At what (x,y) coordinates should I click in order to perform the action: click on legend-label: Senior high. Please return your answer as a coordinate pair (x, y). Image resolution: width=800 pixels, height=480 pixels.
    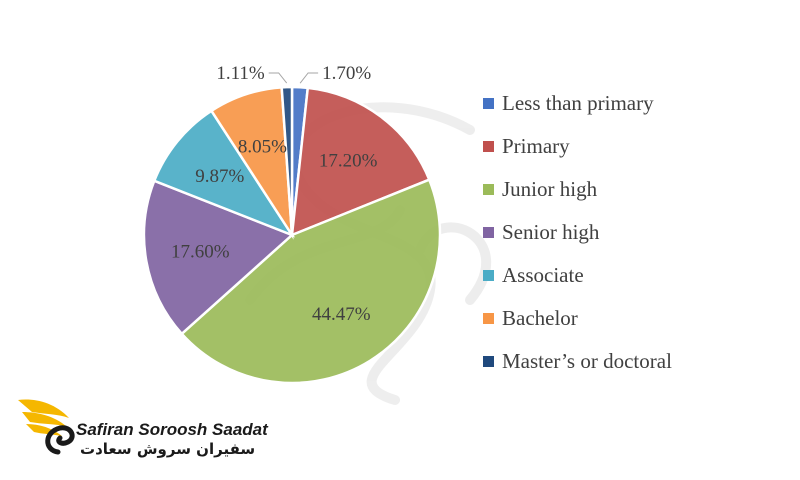
    Looking at the image, I should click on (551, 232).